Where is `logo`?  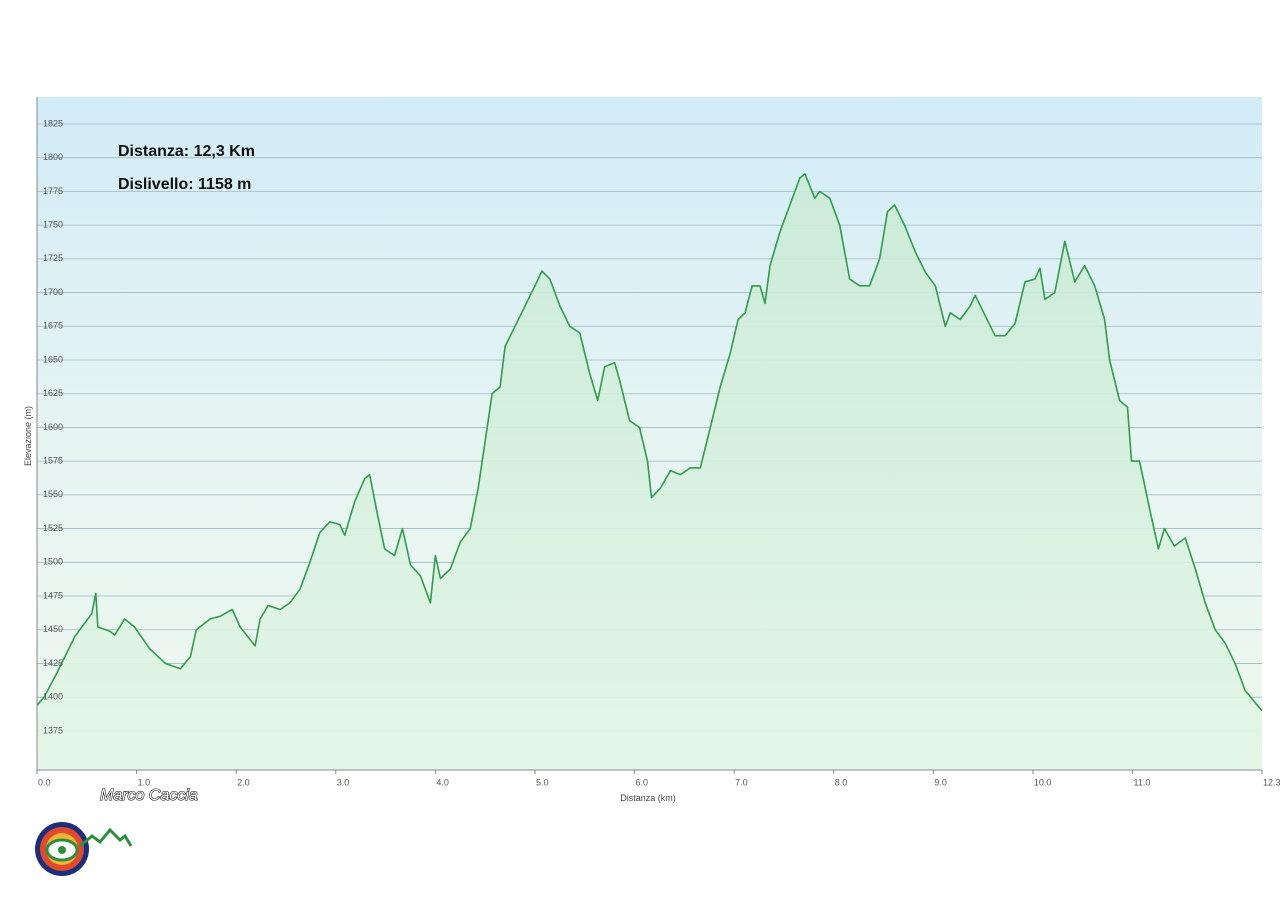
logo is located at coordinates (84, 849).